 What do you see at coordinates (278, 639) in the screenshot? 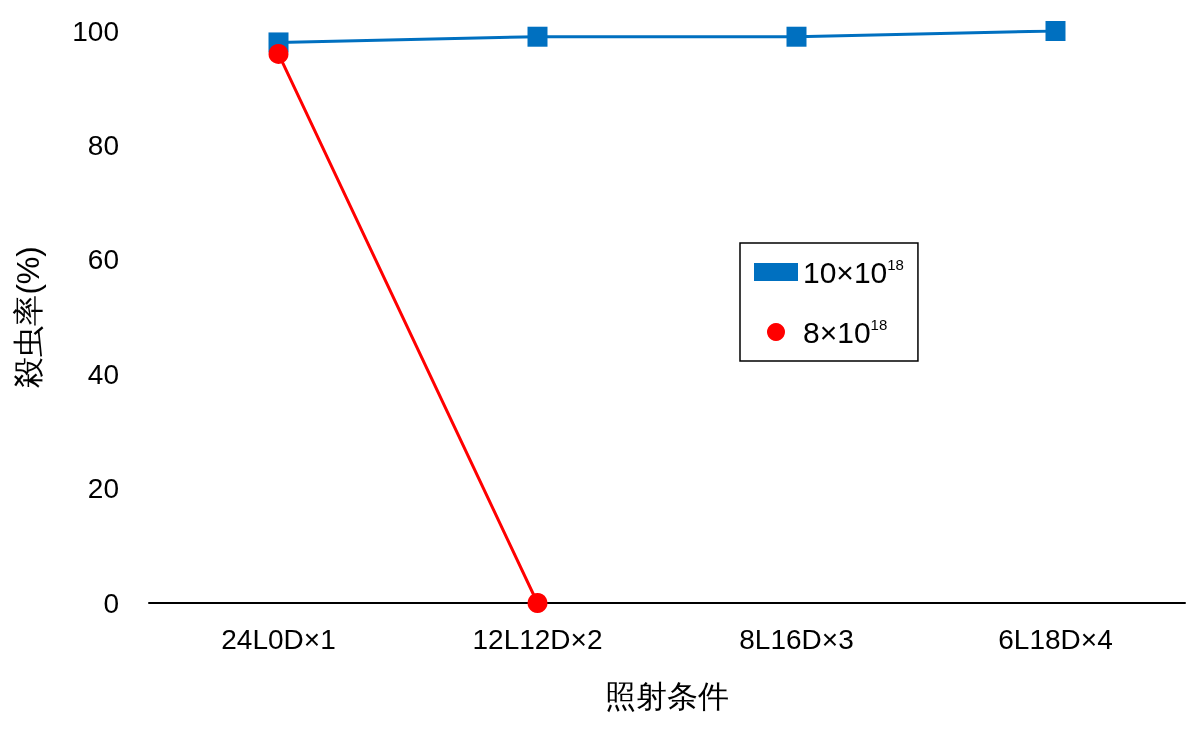
I see `x-tick-label: 24L0D×1` at bounding box center [278, 639].